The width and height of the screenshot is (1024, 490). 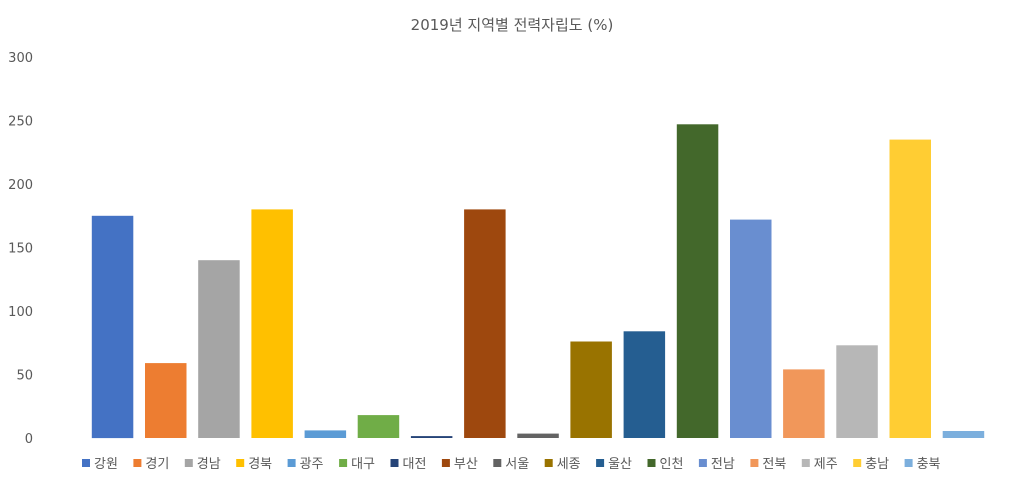 I want to click on bar-강원, so click(x=112, y=327).